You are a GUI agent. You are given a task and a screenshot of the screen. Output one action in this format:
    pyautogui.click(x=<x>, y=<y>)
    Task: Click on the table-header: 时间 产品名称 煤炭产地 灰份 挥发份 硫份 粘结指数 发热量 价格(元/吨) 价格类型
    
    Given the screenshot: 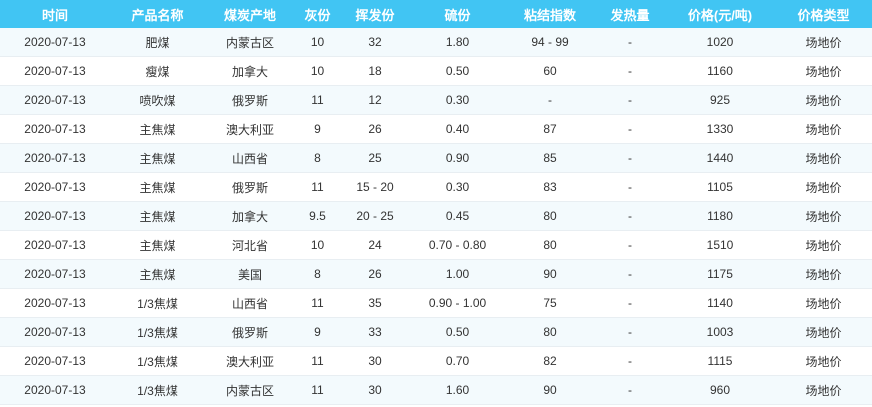 What is the action you would take?
    pyautogui.click(x=436, y=14)
    